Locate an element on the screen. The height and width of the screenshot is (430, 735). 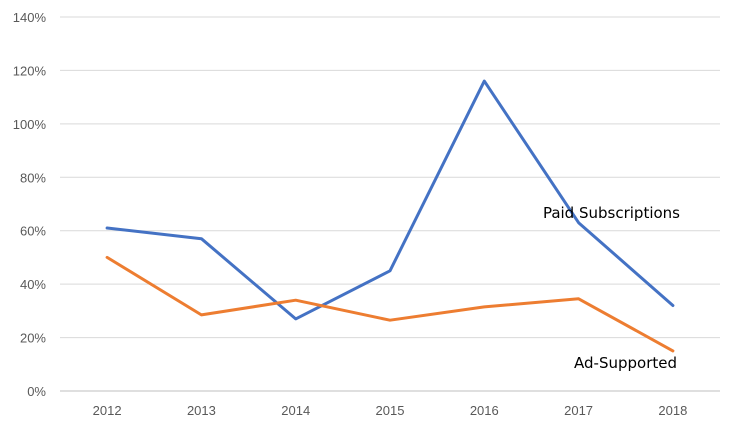
x-tick-label: 2016 is located at coordinates (484, 410).